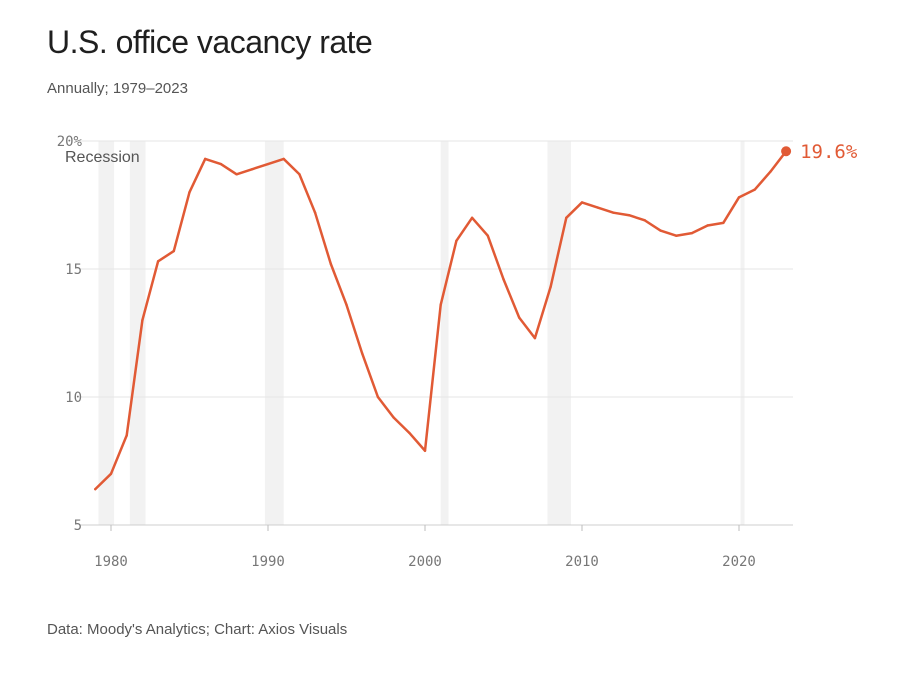 The image size is (904, 678). What do you see at coordinates (362, 353) in the screenshot?
I see `data-point-1996` at bounding box center [362, 353].